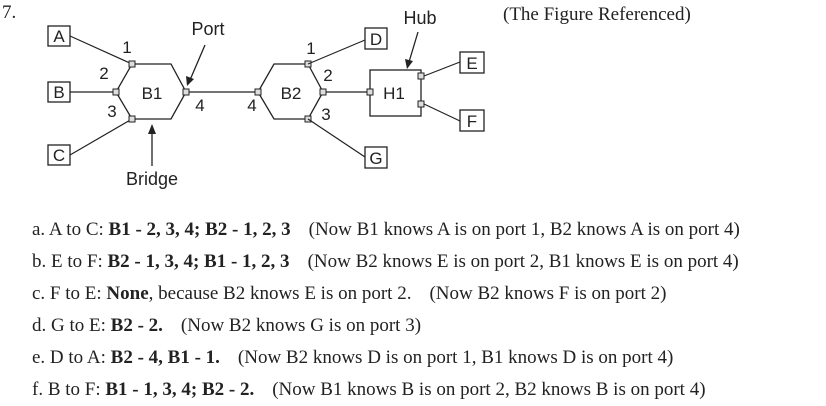  I want to click on bridge-b2: B2 1 2 3 4, so click(289, 81).